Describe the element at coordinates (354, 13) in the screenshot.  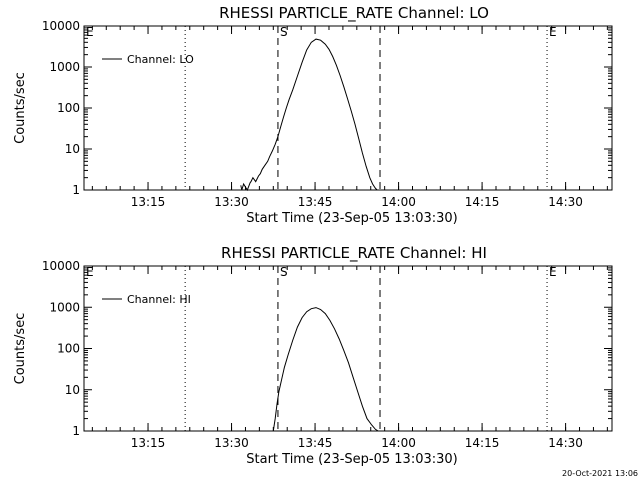
I see `chart-title: RHESSI PARTICLE_RATE Channel: LO` at that location.